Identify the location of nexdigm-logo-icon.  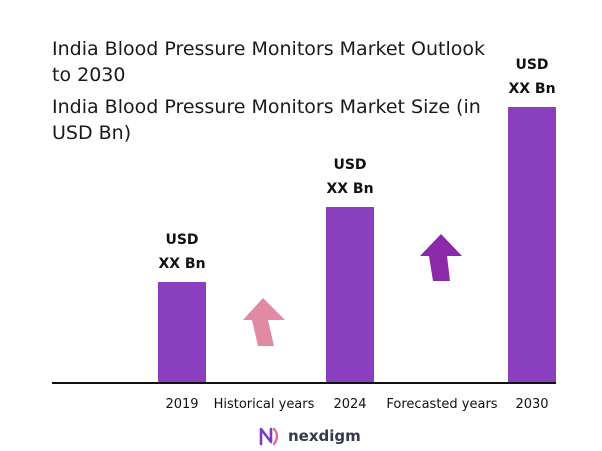
(269, 436).